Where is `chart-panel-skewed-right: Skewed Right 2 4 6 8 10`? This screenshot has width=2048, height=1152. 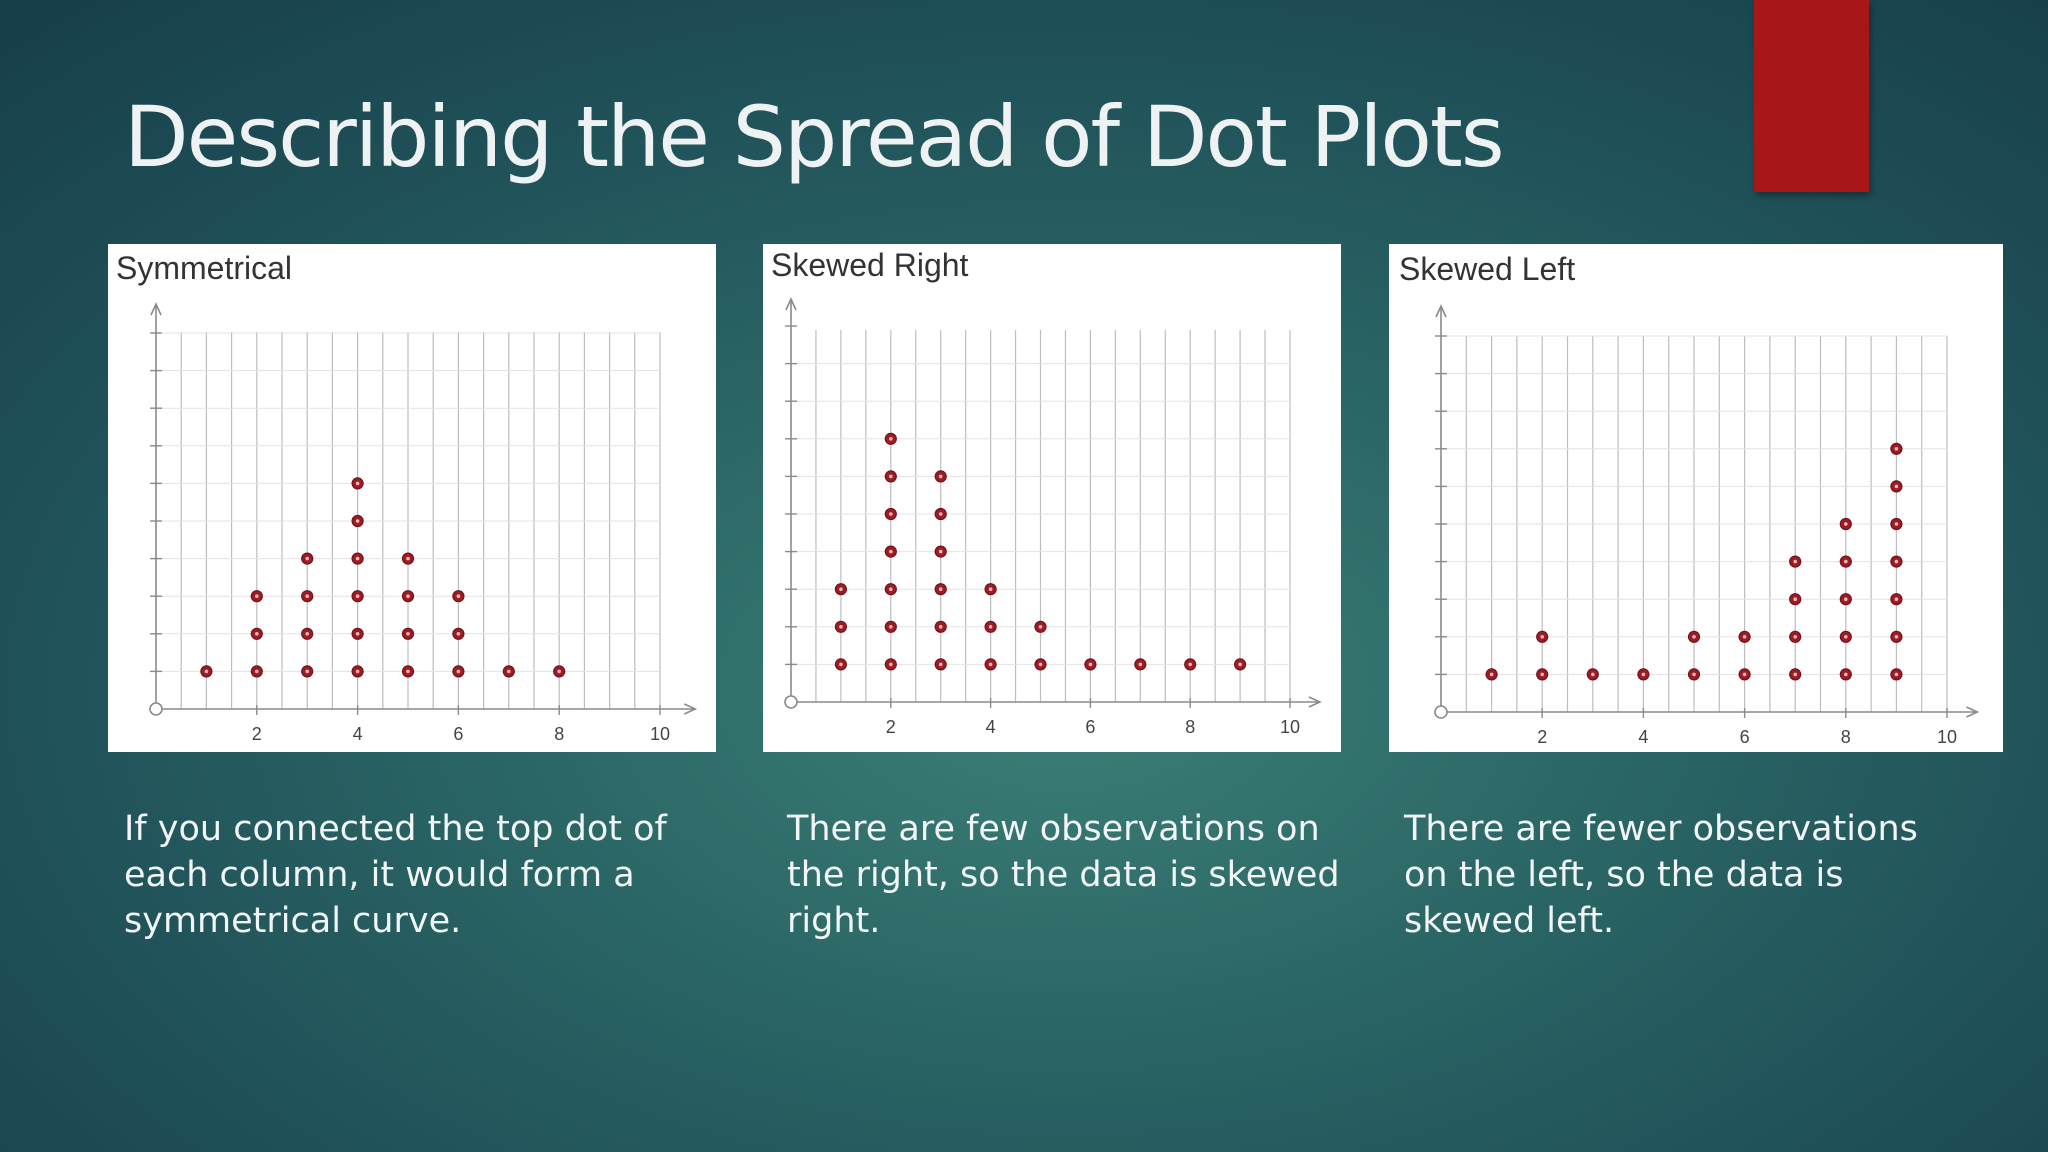
chart-panel-skewed-right: Skewed Right 2 4 6 8 10 is located at coordinates (1052, 498).